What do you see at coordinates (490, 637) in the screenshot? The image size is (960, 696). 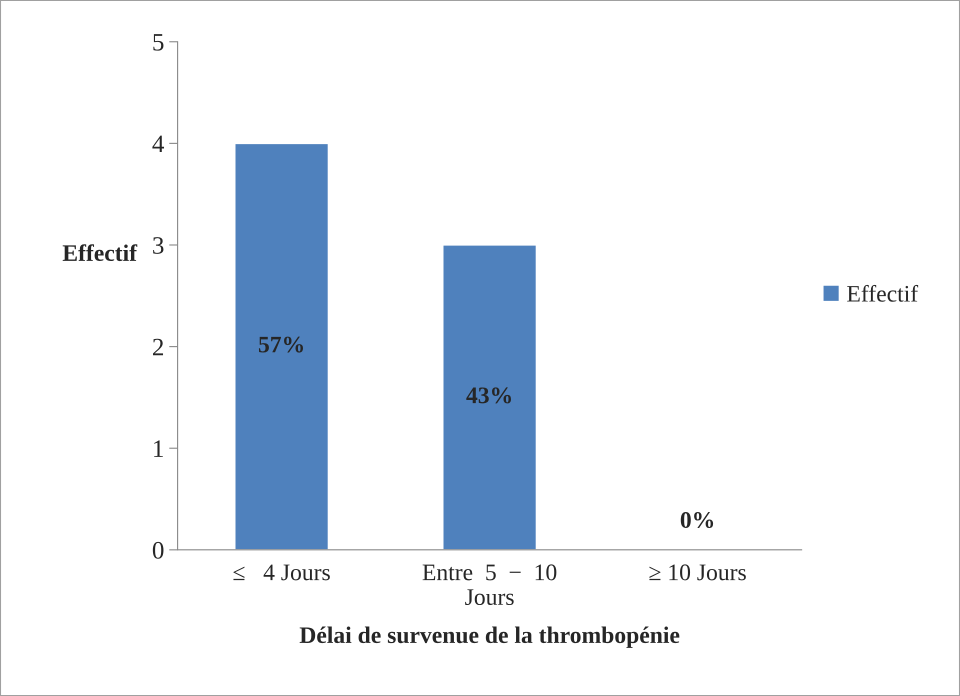 I see `x-axis-title: Délai de survenue de la thrombopénie` at bounding box center [490, 637].